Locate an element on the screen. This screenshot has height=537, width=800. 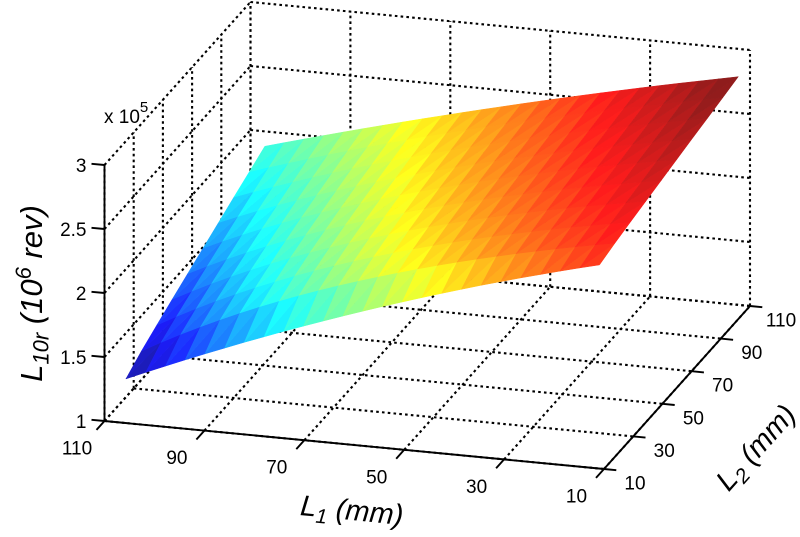
svg-text: 2 is located at coordinates (81, 294).